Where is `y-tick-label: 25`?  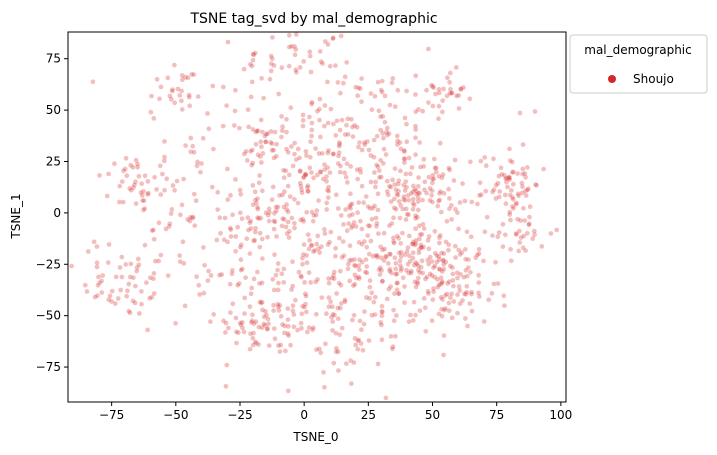
y-tick-label: 25 is located at coordinates (53, 162).